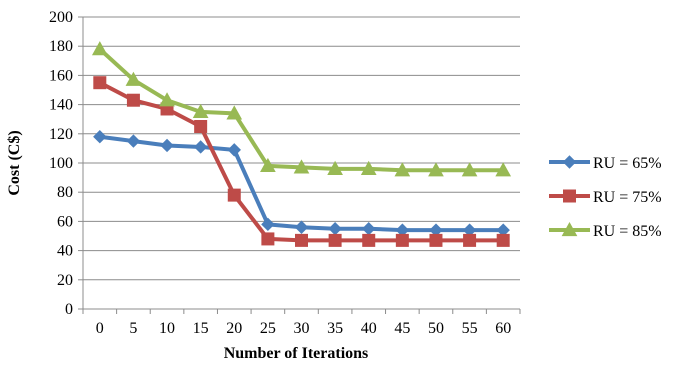  I want to click on x-tick-label: 15, so click(201, 328).